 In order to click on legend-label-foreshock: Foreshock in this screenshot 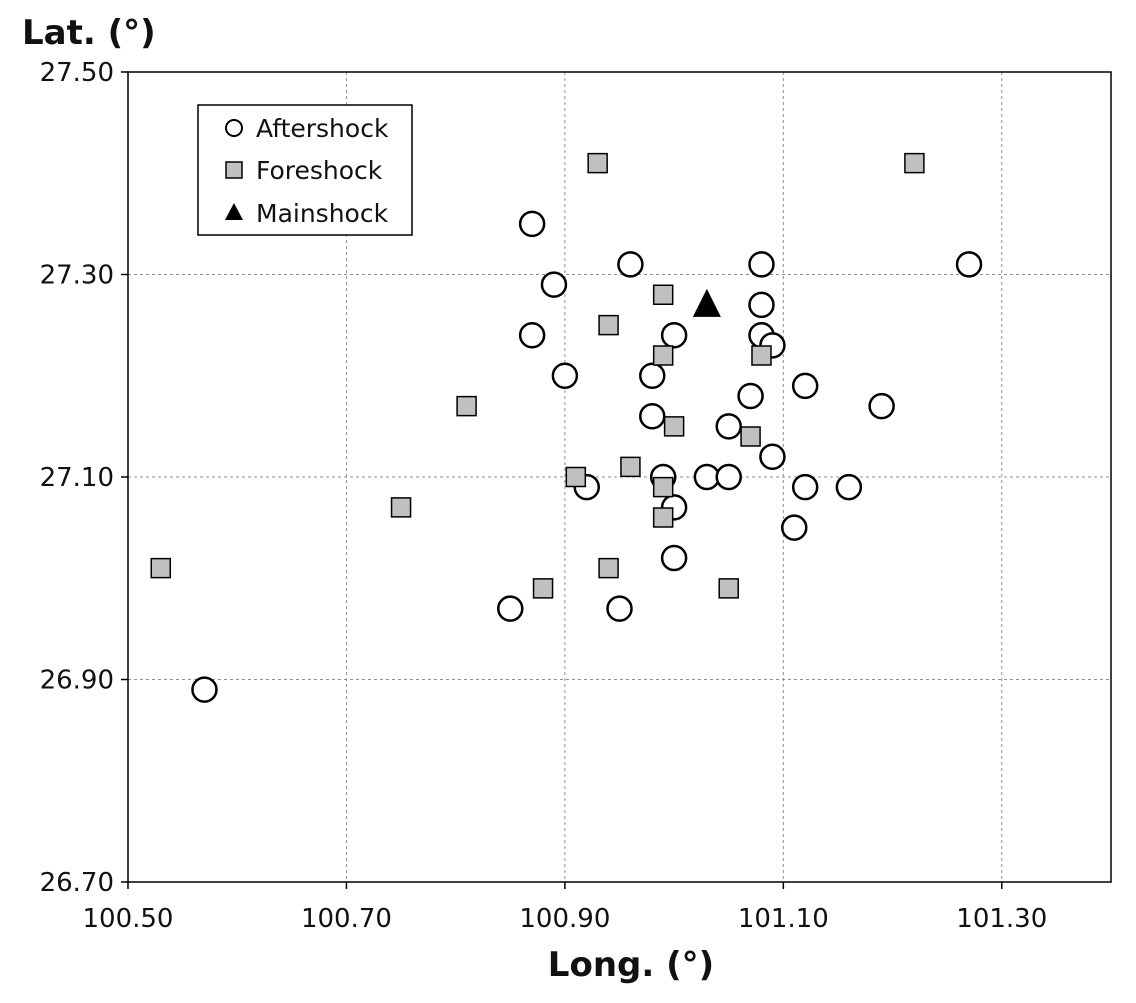, I will do `click(319, 170)`.